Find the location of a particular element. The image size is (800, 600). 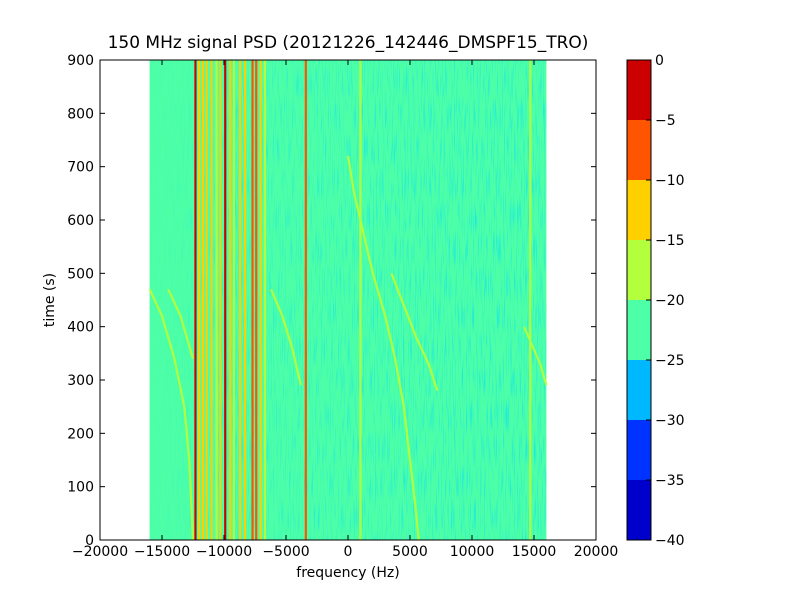

y-tick-label: 600 is located at coordinates (80, 221).